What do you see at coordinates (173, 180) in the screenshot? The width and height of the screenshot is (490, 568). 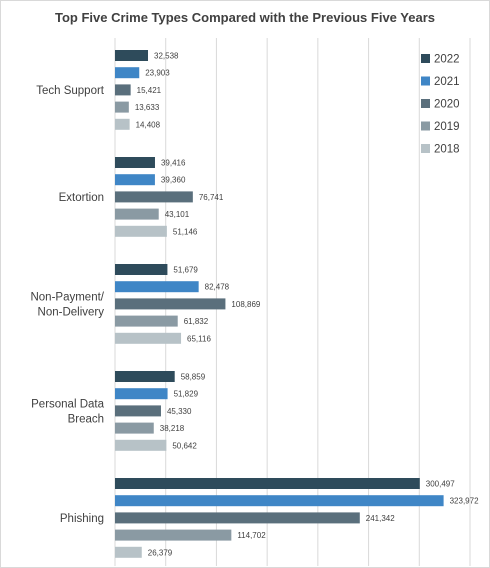 I see `data-label: 39,360` at bounding box center [173, 180].